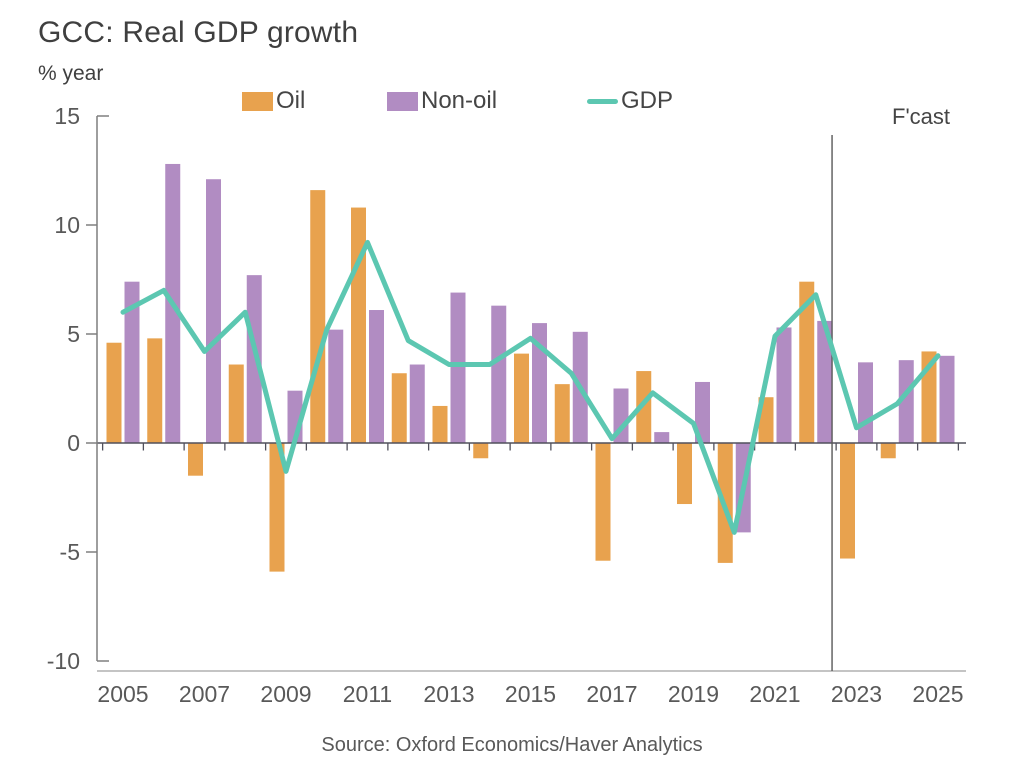 The image size is (1024, 768). I want to click on y-tick-label: -5, so click(70, 552).